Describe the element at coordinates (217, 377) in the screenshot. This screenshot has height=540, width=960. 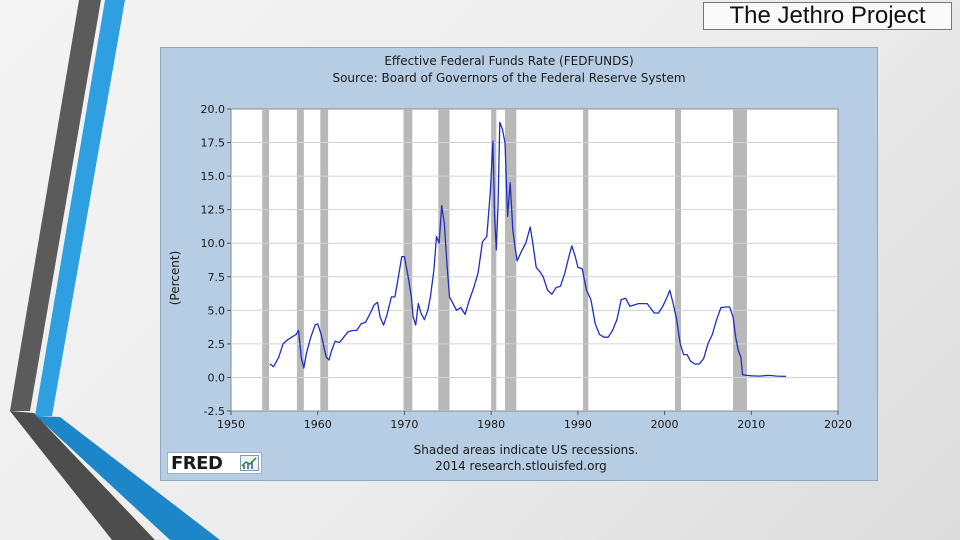
I see `y-tick-label-1: 0.0` at that location.